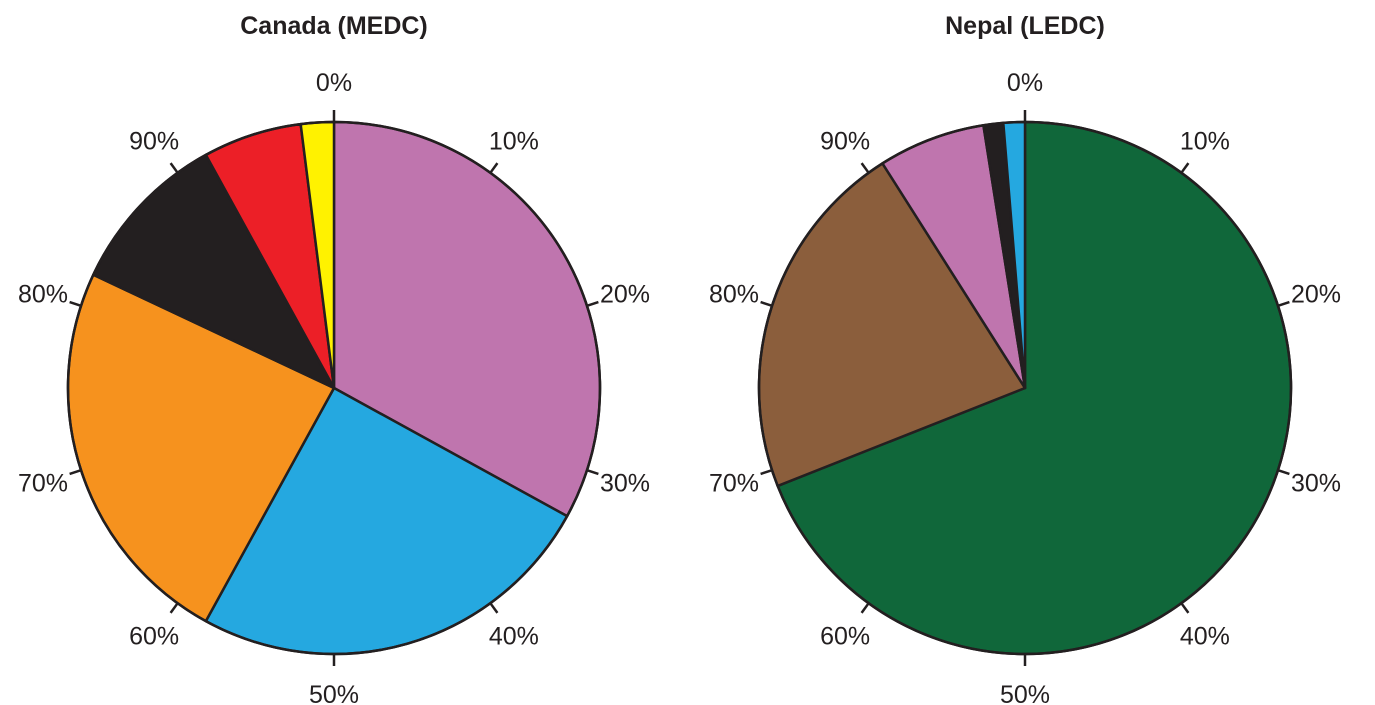 Image resolution: width=1375 pixels, height=705 pixels. What do you see at coordinates (43, 484) in the screenshot?
I see `tick-label-canada-7: 70%` at bounding box center [43, 484].